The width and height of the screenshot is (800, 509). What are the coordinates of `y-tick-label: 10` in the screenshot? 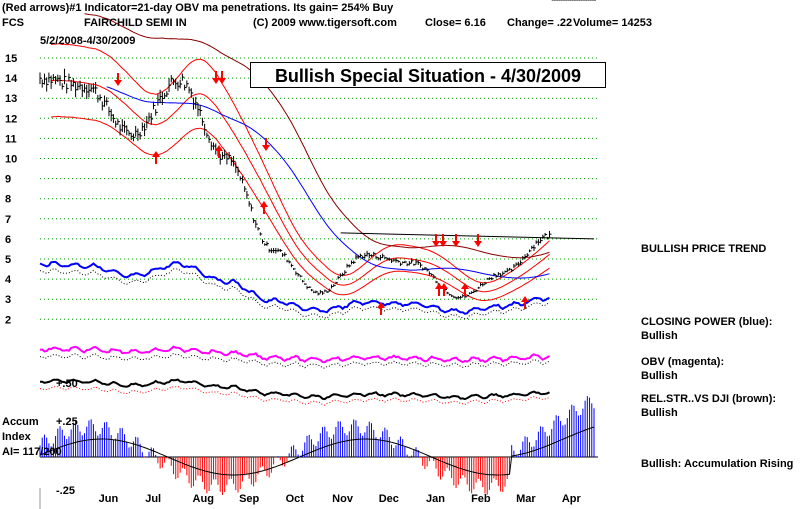 It's located at (11, 160).